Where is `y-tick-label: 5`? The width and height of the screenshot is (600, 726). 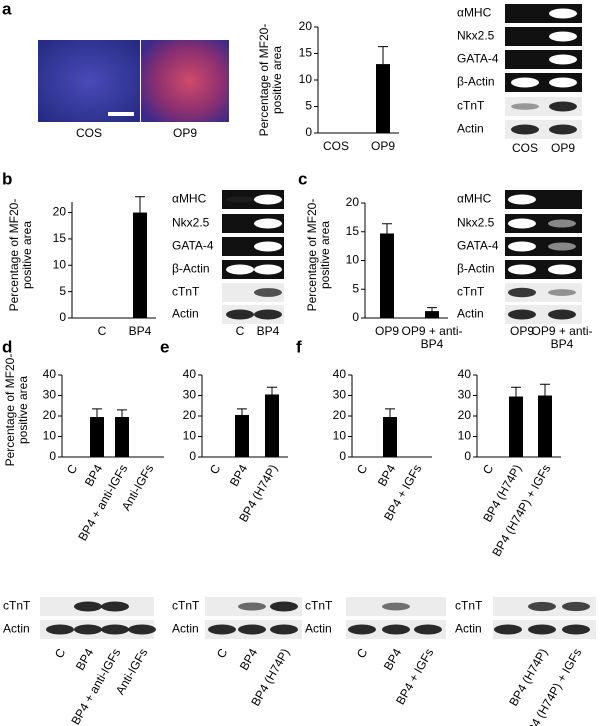
y-tick-label: 5 is located at coordinates (62, 291).